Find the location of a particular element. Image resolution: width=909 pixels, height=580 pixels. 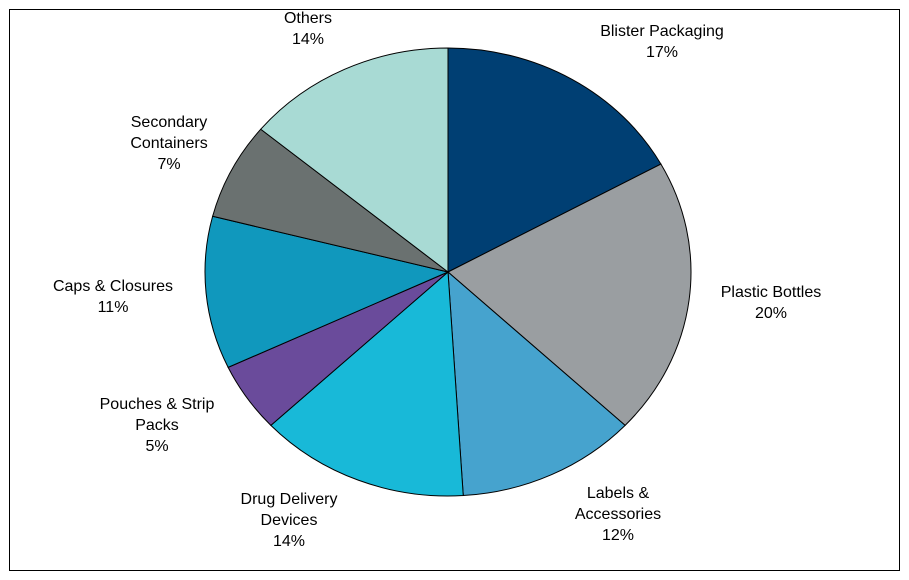

slice-name-label: Plastic Bottles is located at coordinates (771, 292).